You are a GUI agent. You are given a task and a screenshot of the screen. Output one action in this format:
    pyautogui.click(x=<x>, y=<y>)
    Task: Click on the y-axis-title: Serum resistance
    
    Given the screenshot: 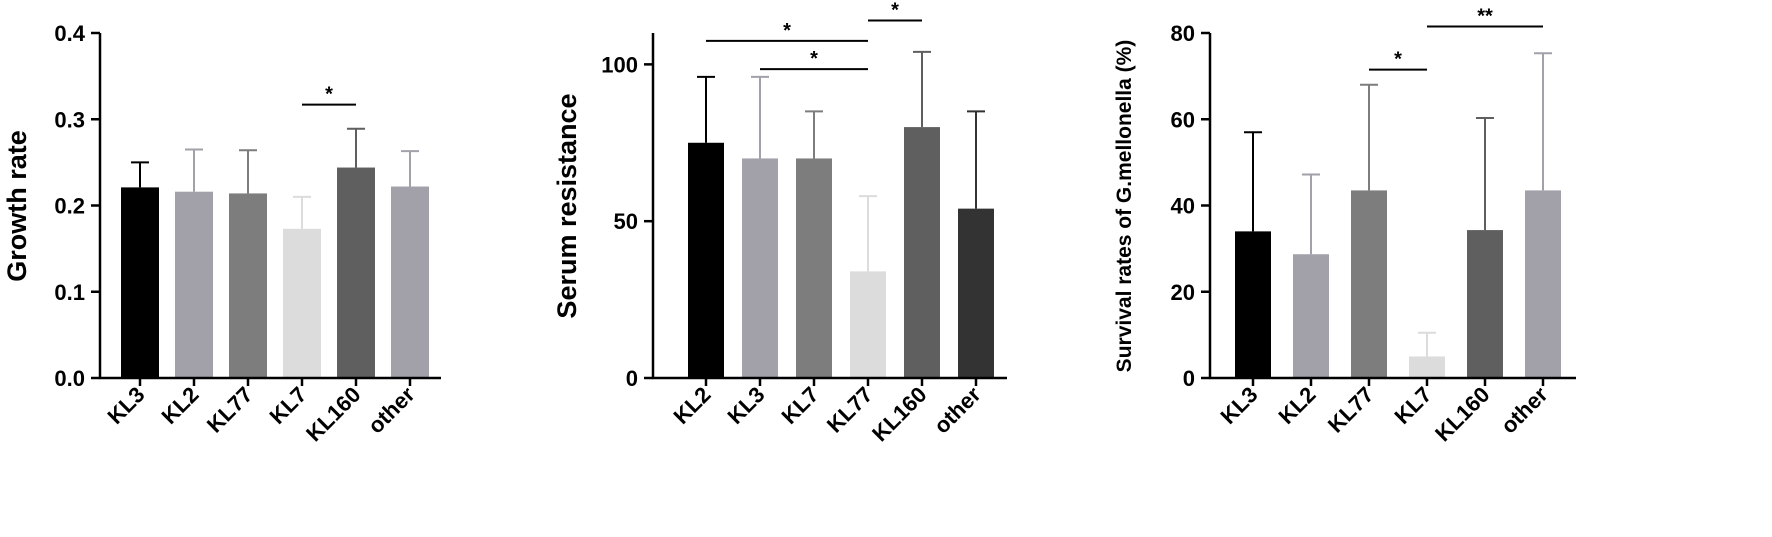 What is the action you would take?
    pyautogui.click(x=567, y=205)
    